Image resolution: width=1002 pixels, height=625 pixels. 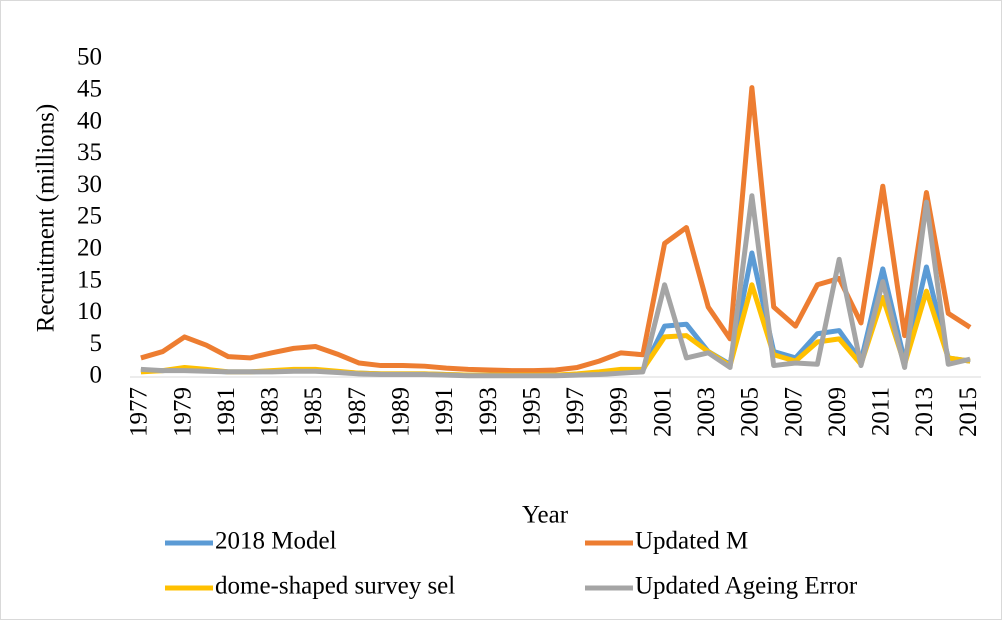 I want to click on y-tick-label: 35, so click(x=89, y=152).